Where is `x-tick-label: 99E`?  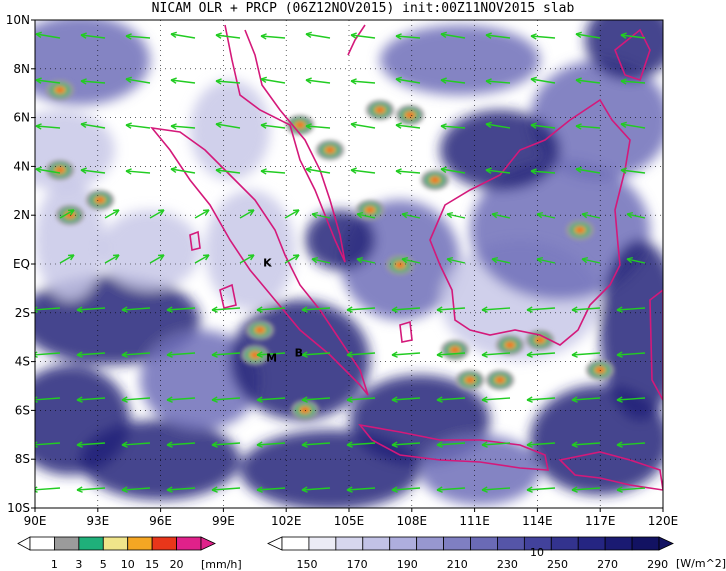 x-tick-label: 99E is located at coordinates (223, 521).